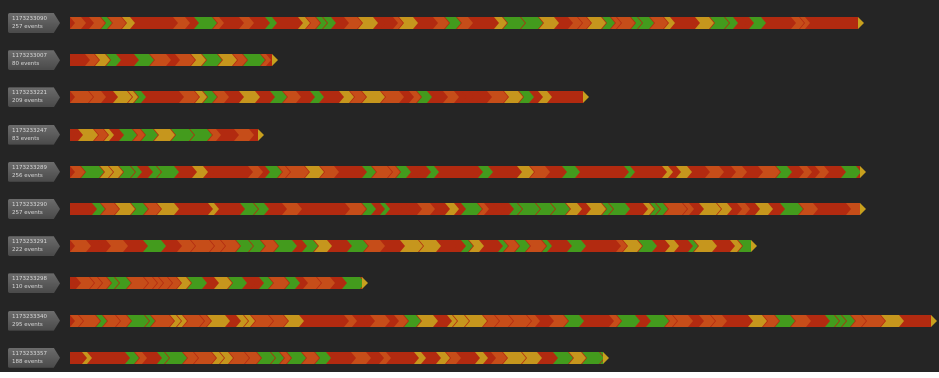 This screenshot has height=378, width=939. Describe the element at coordinates (469, 65) in the screenshot. I see `timeline-row: 1173233007 80 events` at that location.